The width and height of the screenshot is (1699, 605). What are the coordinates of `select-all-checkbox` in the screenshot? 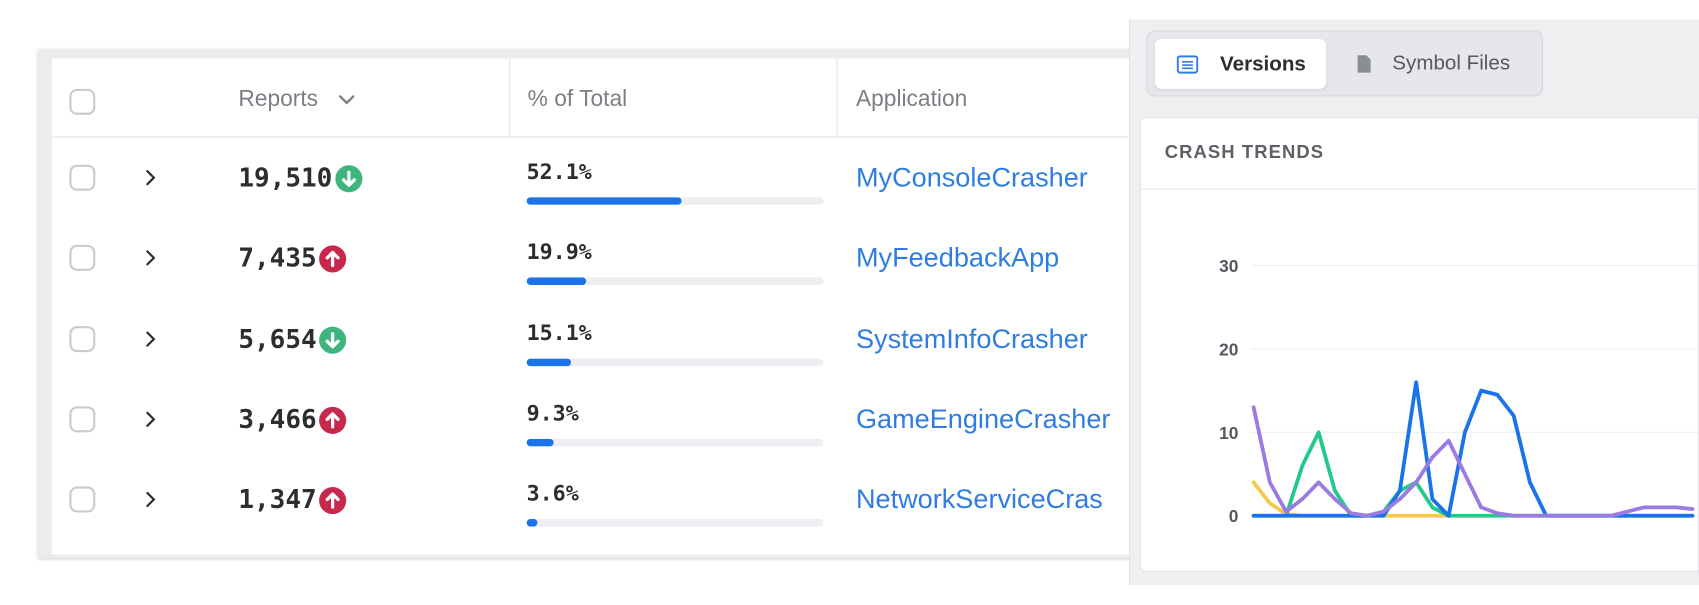 It's located at (82, 101).